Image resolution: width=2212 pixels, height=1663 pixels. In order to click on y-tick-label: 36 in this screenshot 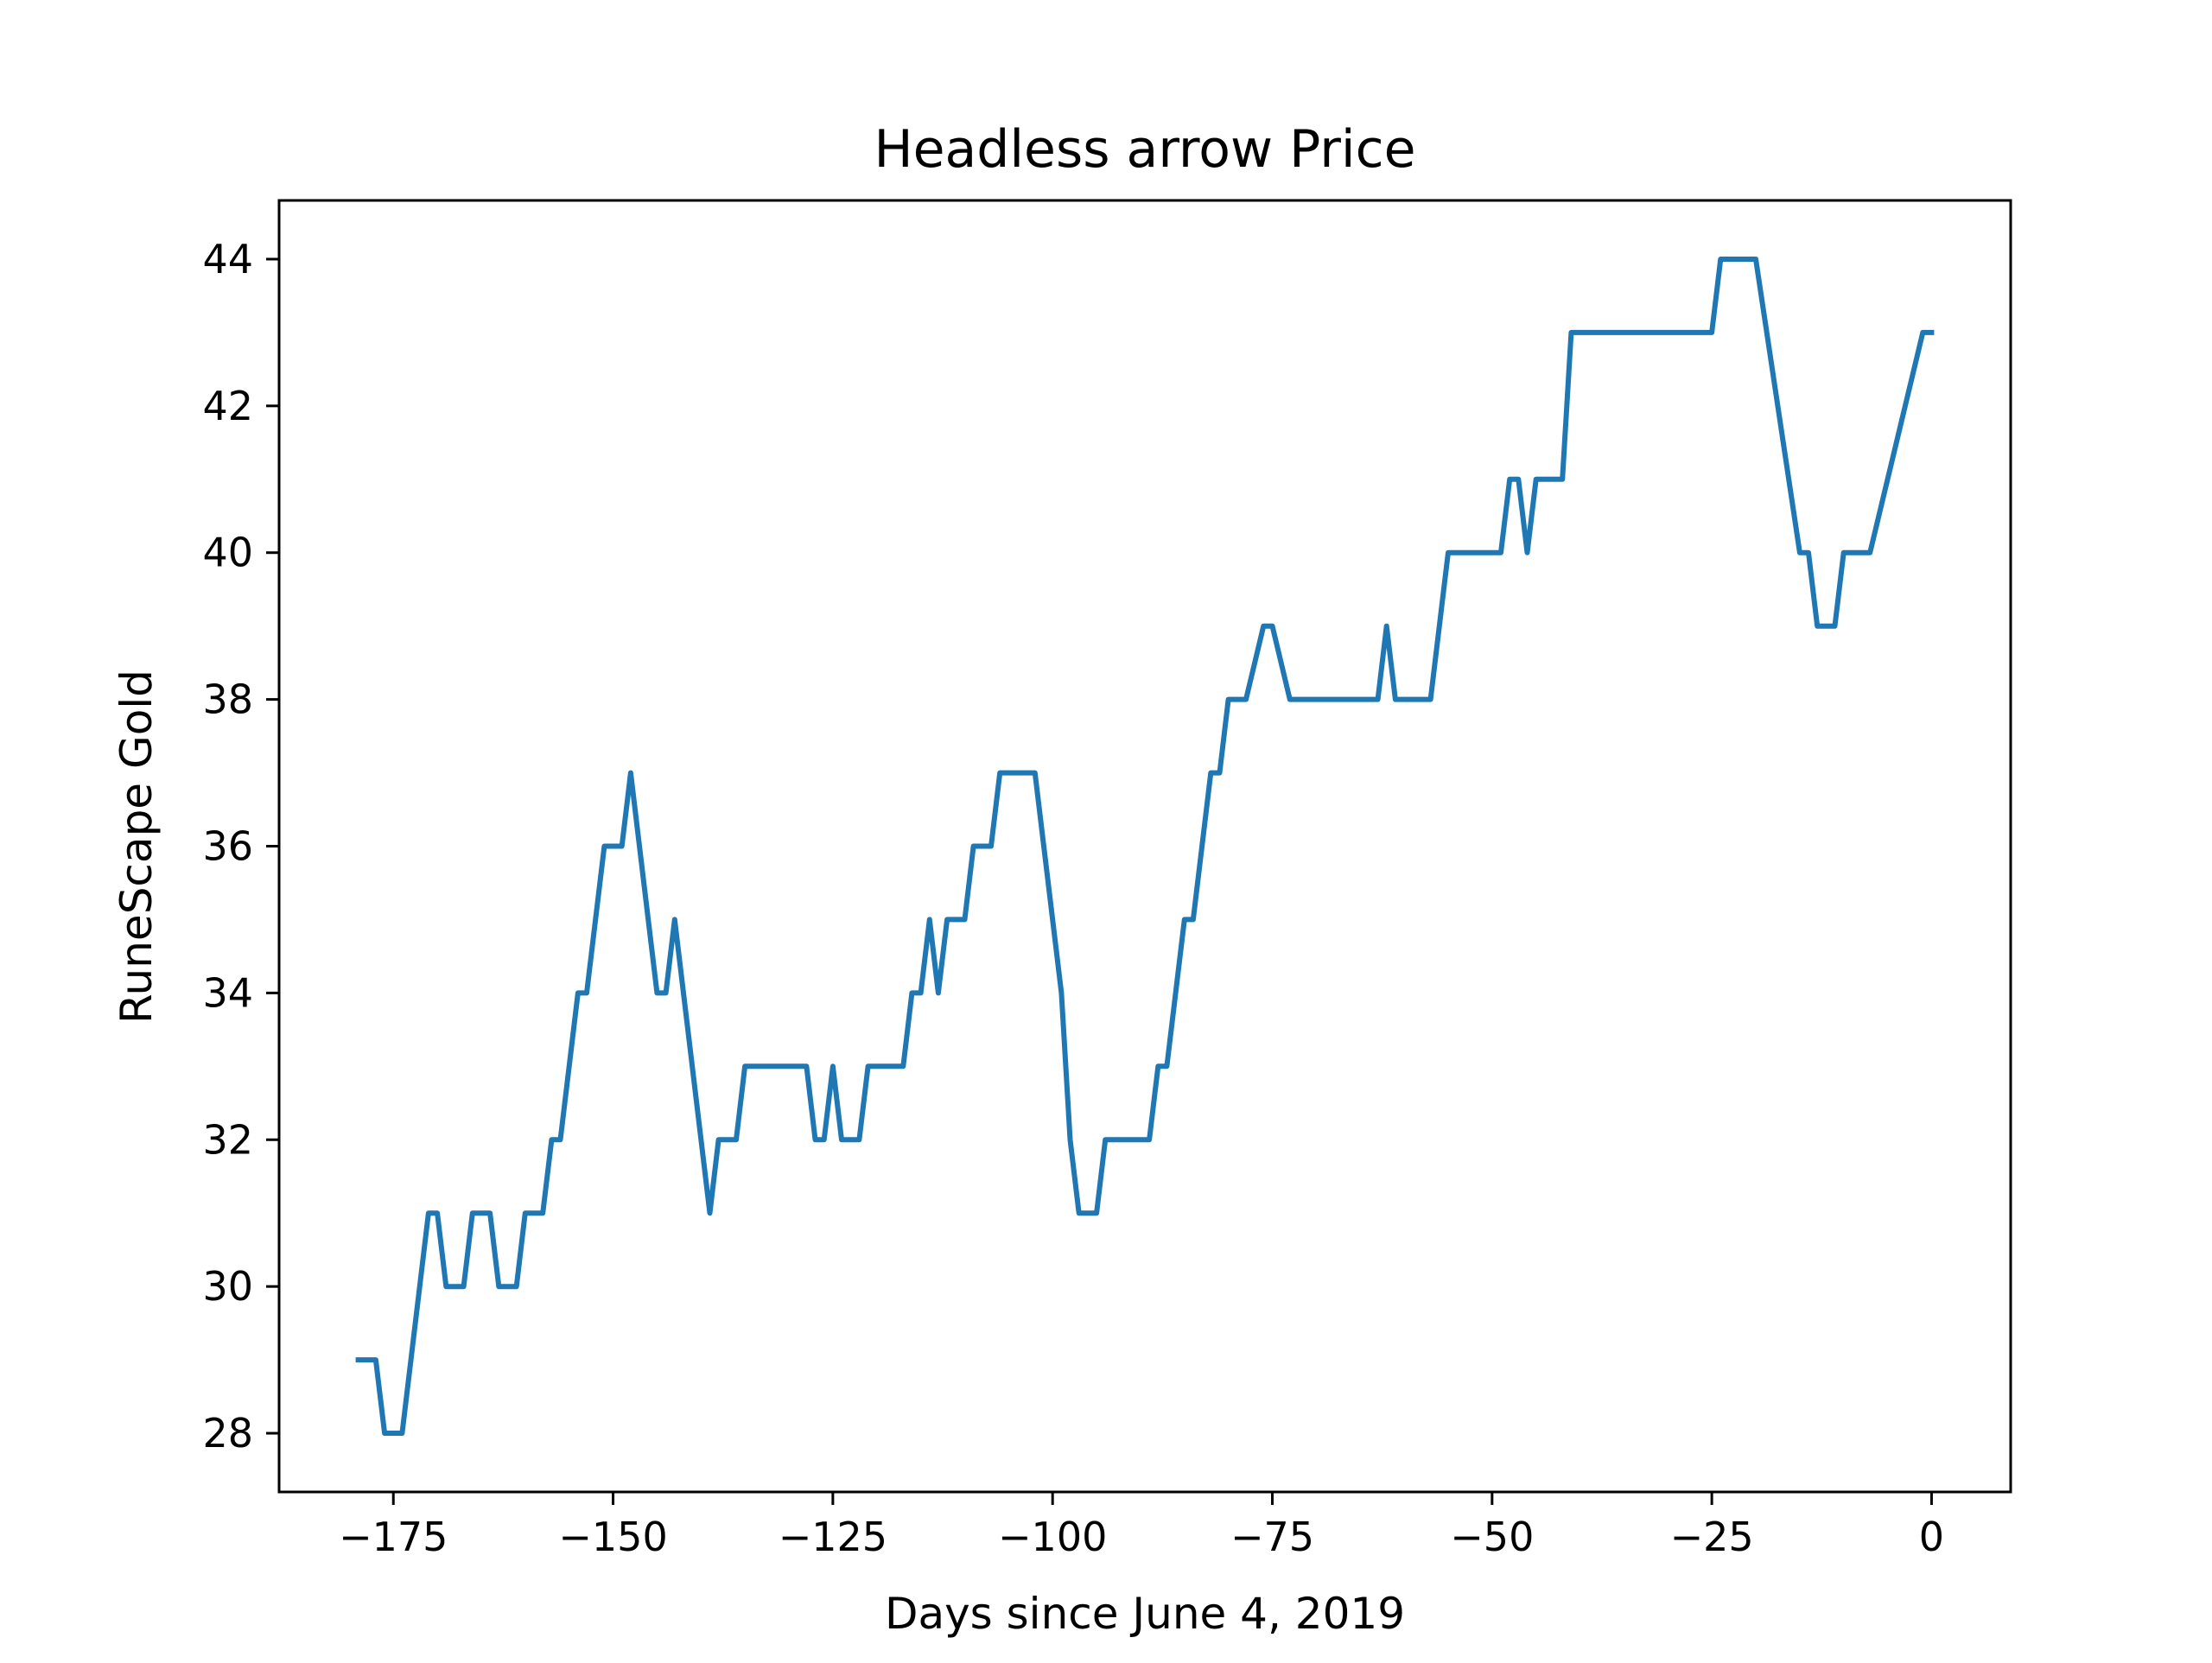, I will do `click(227, 847)`.